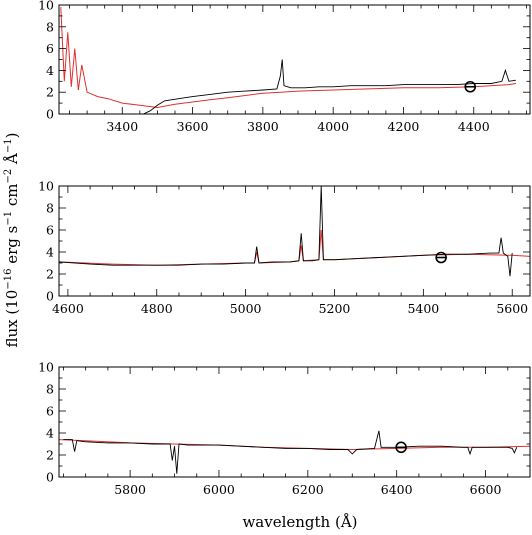 Image resolution: width=532 pixels, height=535 pixels. What do you see at coordinates (50, 389) in the screenshot?
I see `bottom-y-tick-label: 8` at bounding box center [50, 389].